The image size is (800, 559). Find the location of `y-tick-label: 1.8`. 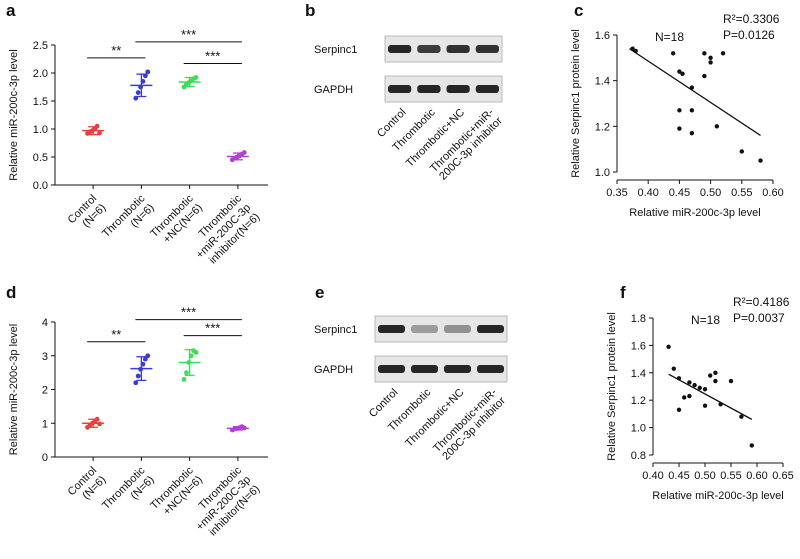

y-tick-label: 1.8 is located at coordinates (638, 319).